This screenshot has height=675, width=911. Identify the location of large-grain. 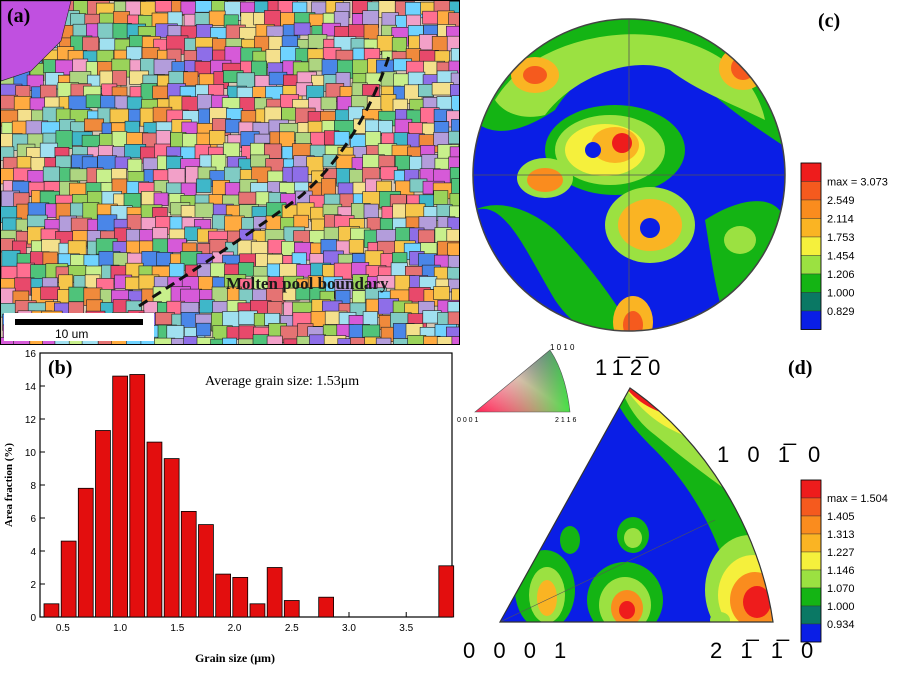
(36, 41).